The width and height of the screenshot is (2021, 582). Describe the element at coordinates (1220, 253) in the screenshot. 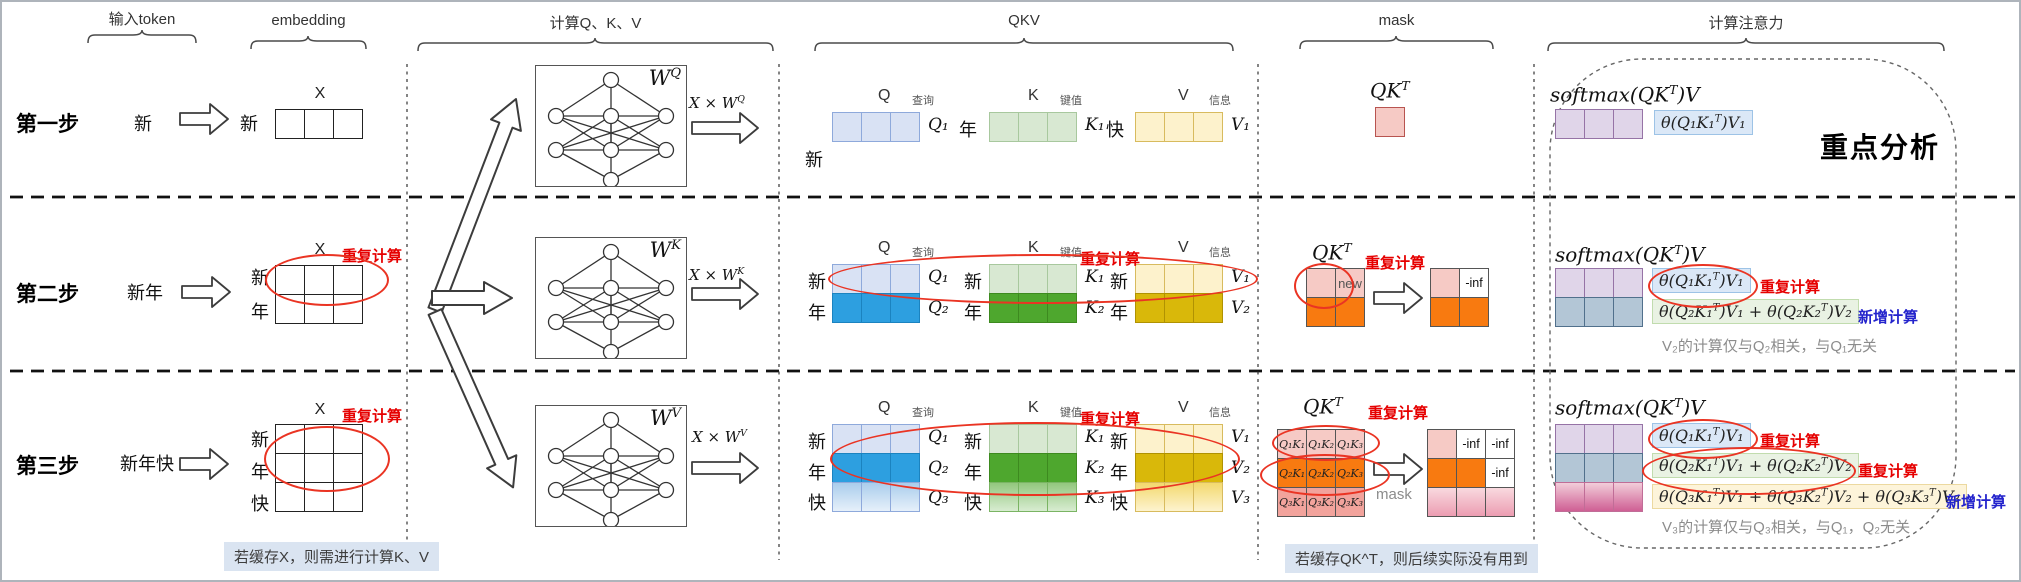

I see `v-subheader-step2: 信息` at that location.